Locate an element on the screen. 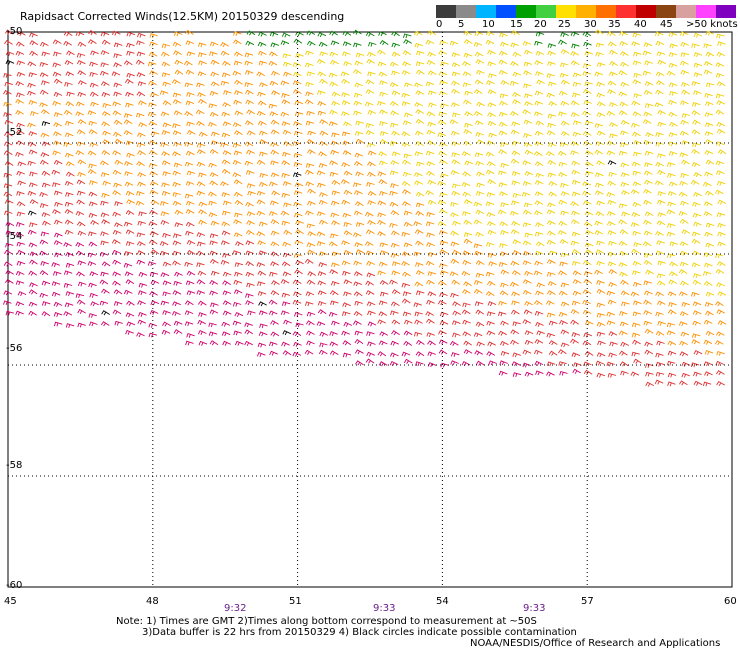  y-tick-label: -50 is located at coordinates (14, 31).